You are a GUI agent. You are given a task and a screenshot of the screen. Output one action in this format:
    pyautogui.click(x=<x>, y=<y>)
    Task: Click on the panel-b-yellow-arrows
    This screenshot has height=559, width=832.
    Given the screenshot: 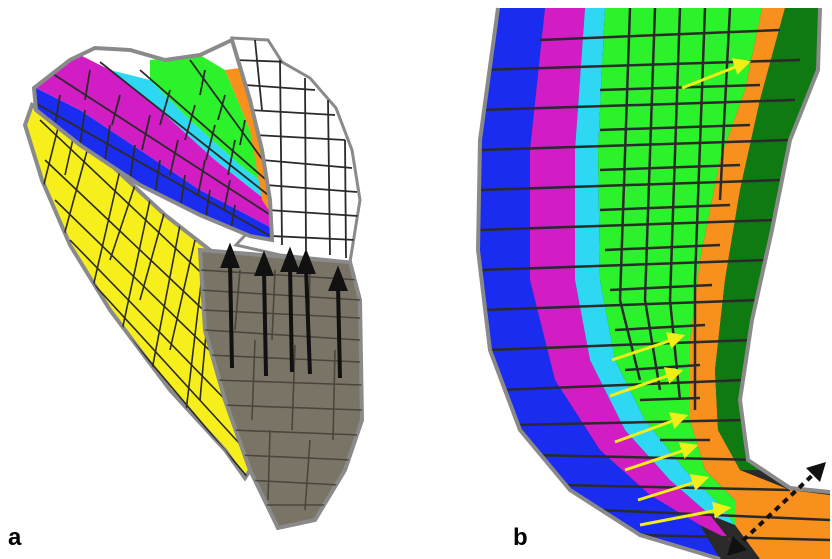 What is the action you would take?
    pyautogui.click(x=680, y=292)
    